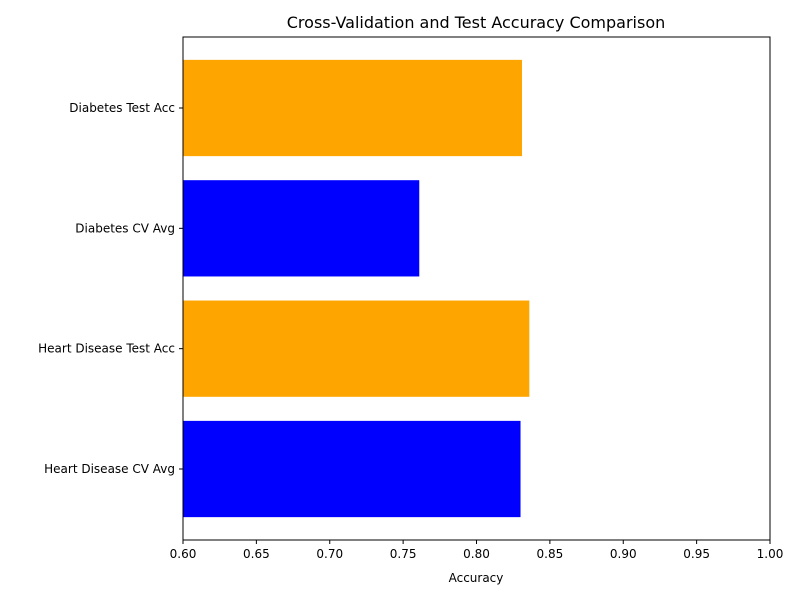  Describe the element at coordinates (352, 469) in the screenshot. I see `bar-heart-disease-cv-avg` at that location.